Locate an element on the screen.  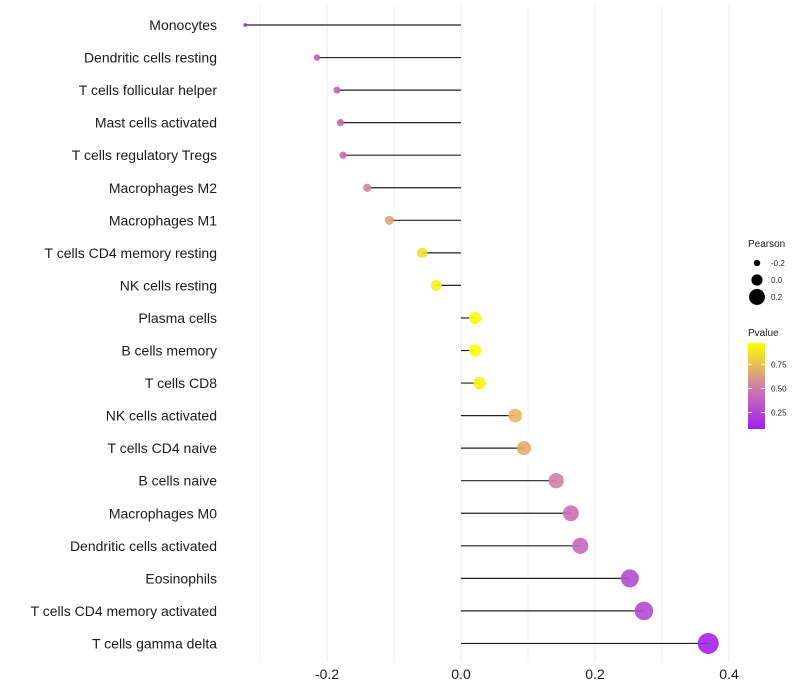
legend: Pearson -0.2 0.0 0.2 Pvalue 0.25 0.50 0.75 is located at coordinates (767, 334).